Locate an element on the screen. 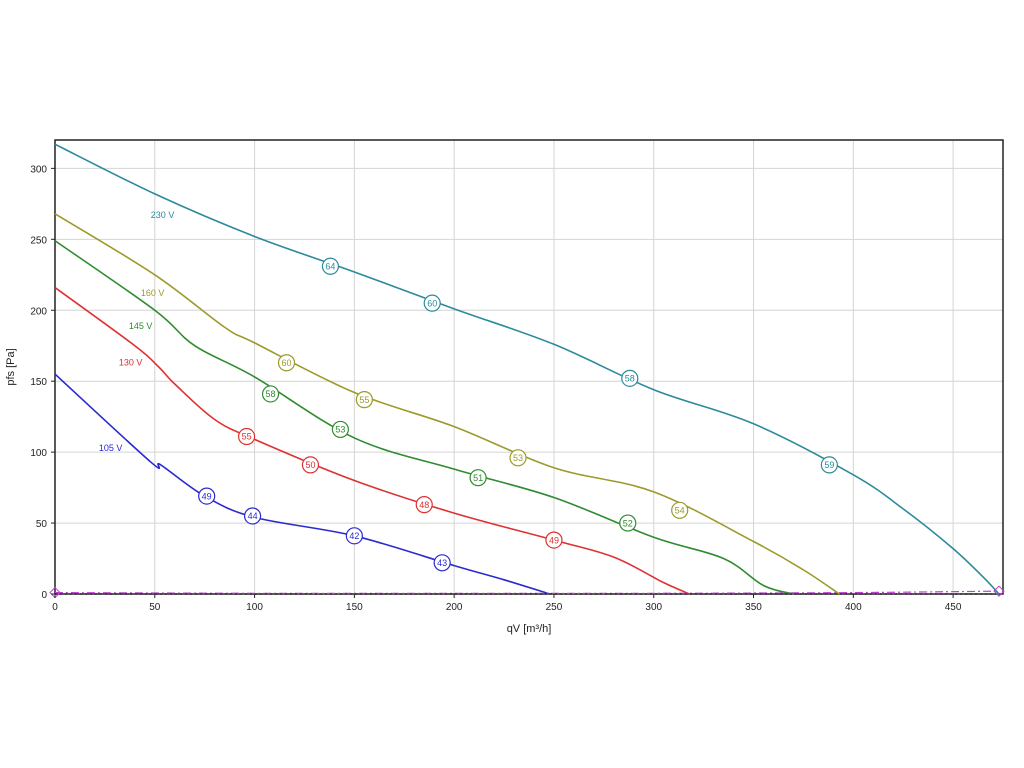  x-tick-label: 150 is located at coordinates (354, 607).